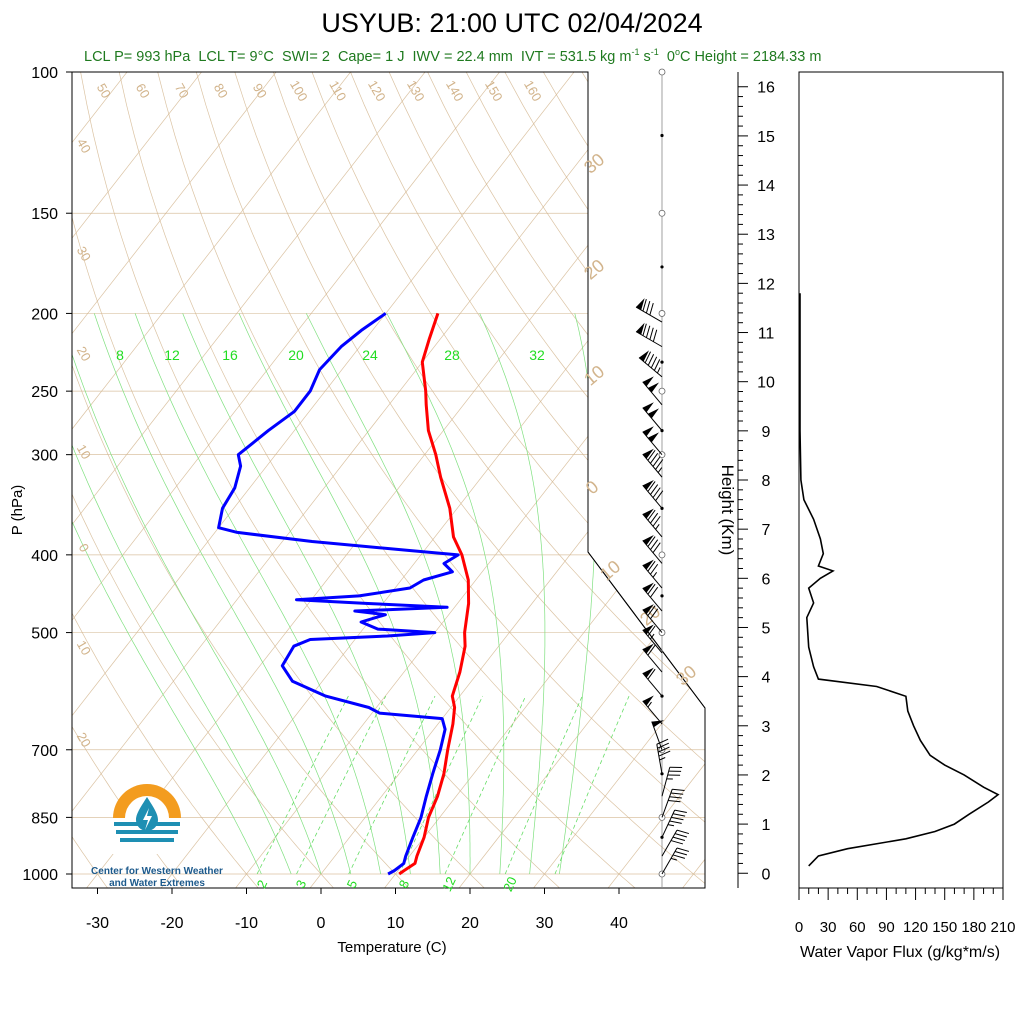 This screenshot has height=1024, width=1024. I want to click on height-tick-label: 4, so click(766, 678).